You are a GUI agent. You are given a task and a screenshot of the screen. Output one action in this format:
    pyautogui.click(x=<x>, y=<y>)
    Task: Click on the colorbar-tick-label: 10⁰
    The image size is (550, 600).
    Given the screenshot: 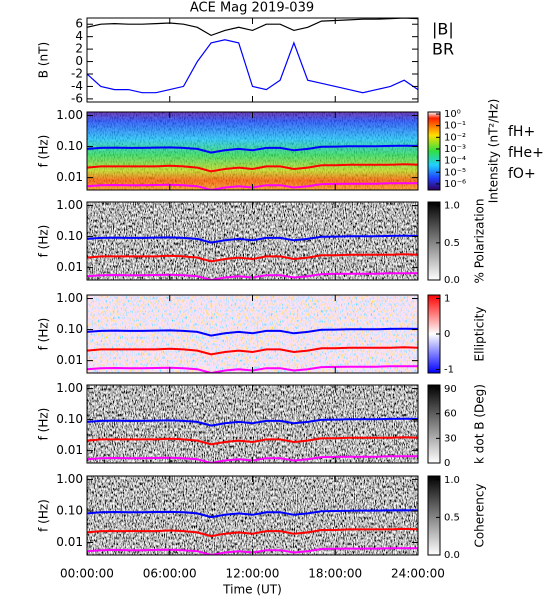 What is the action you would take?
    pyautogui.click(x=452, y=114)
    